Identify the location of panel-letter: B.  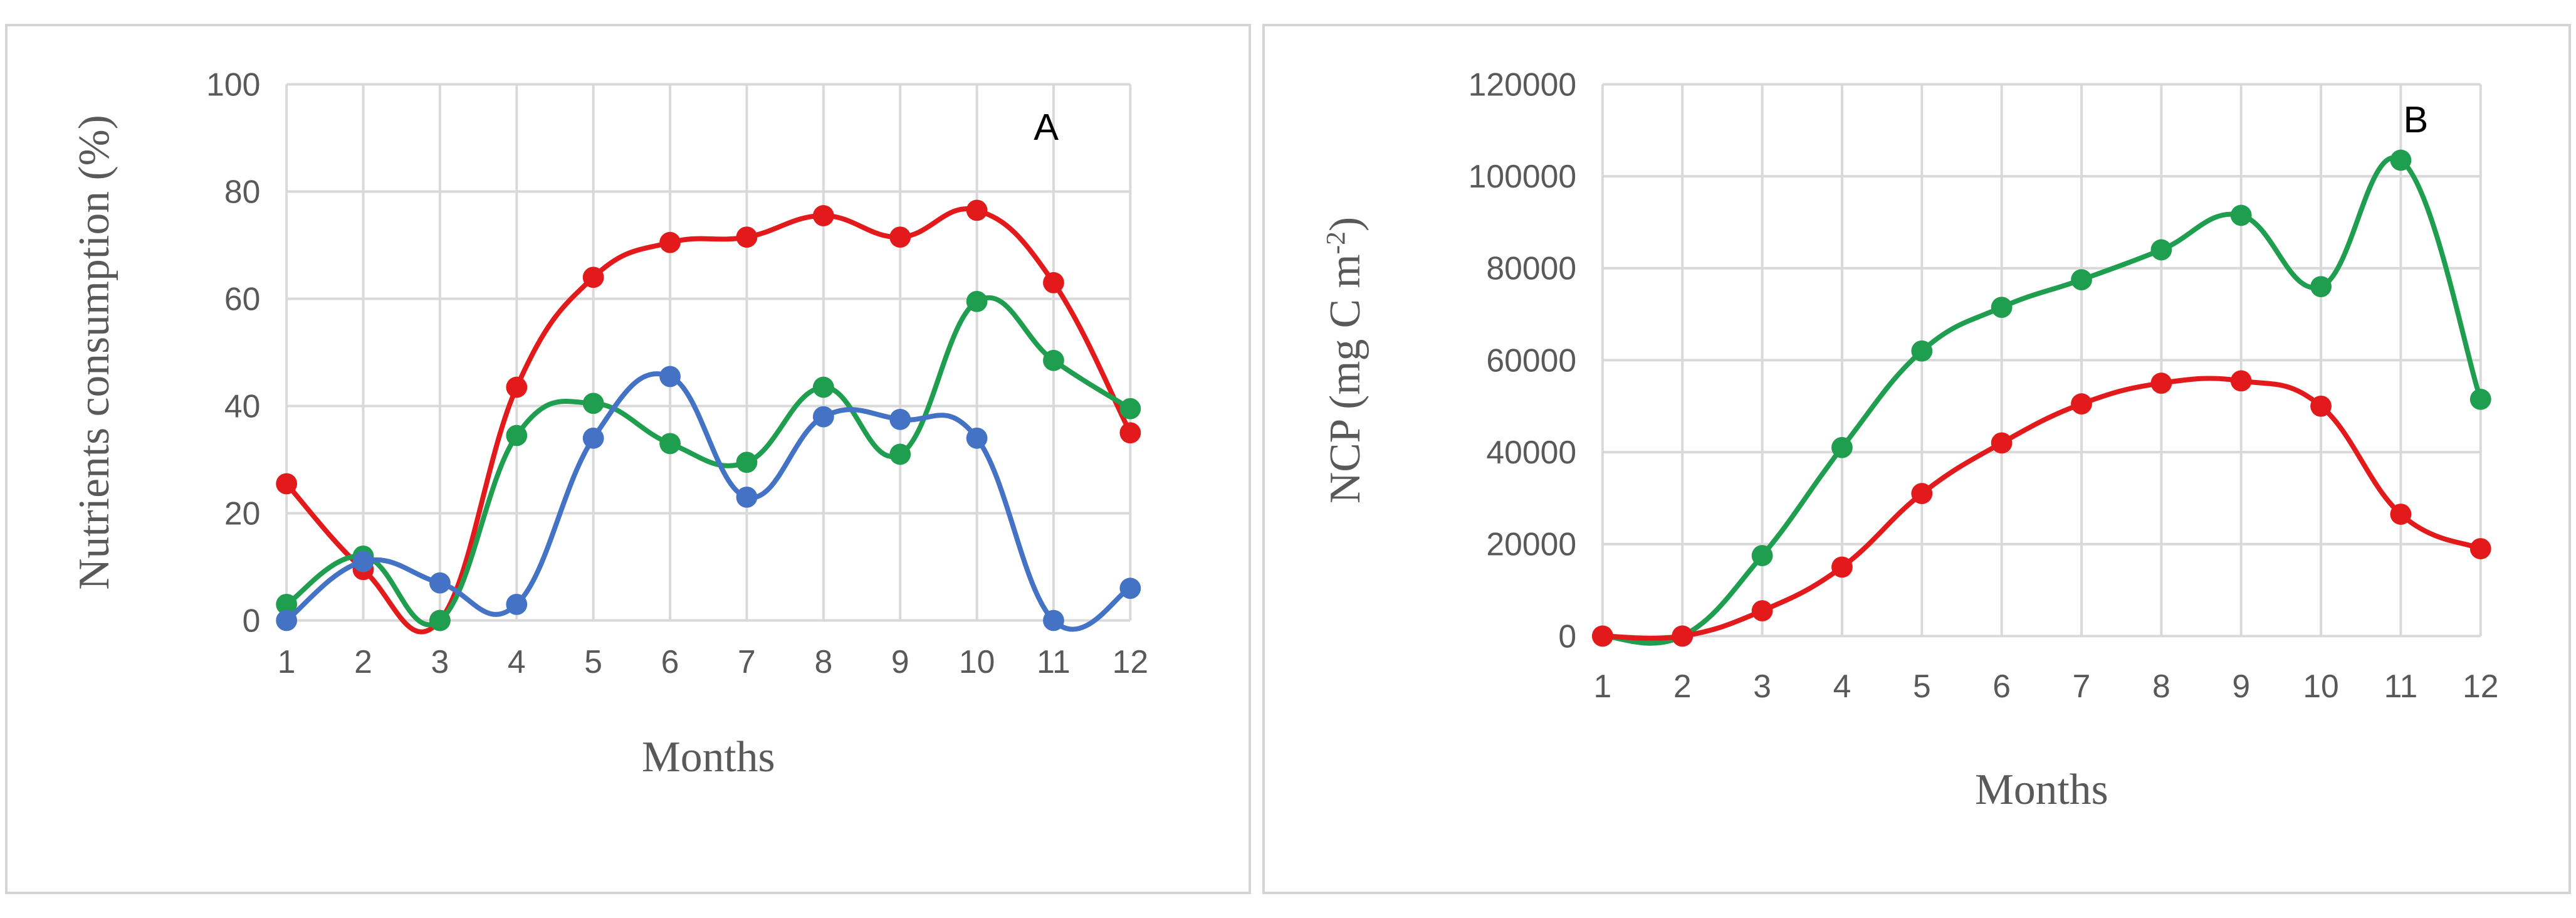
(2415, 119).